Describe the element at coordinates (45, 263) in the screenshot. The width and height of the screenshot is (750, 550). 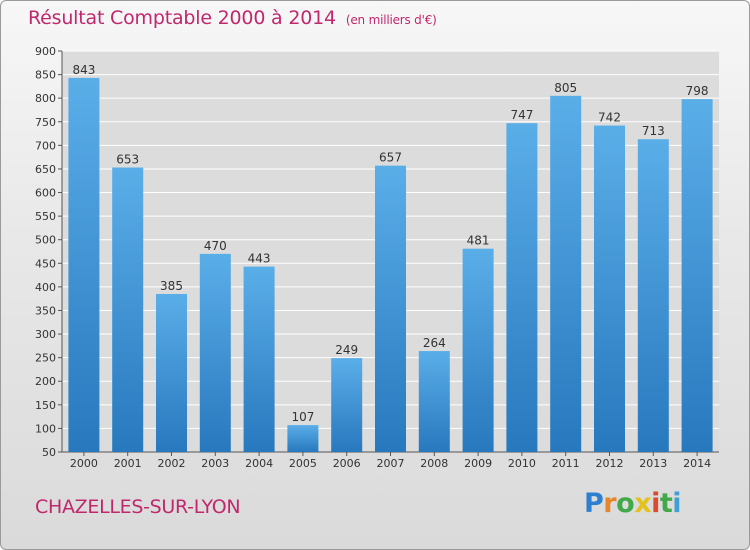
I see `y-tick-label: 450` at that location.